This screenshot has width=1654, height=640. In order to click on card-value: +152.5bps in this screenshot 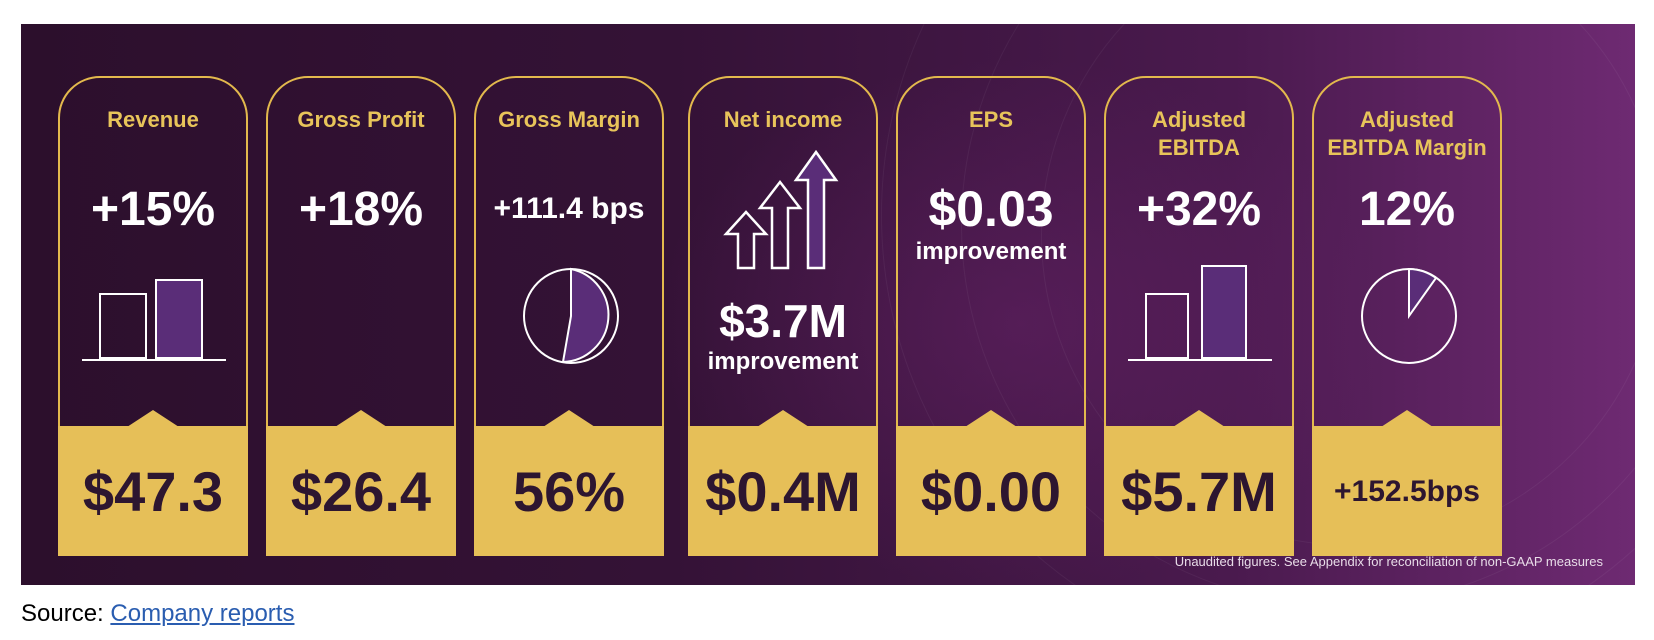, I will do `click(1407, 491)`.